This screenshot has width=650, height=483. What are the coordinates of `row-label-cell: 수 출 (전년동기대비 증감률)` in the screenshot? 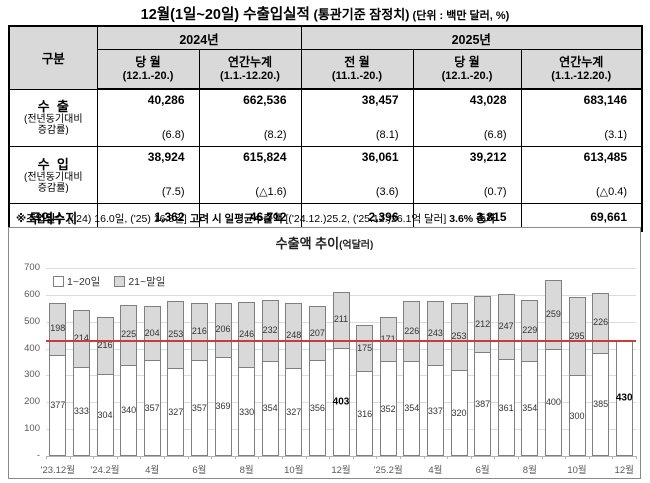 It's located at (53, 117).